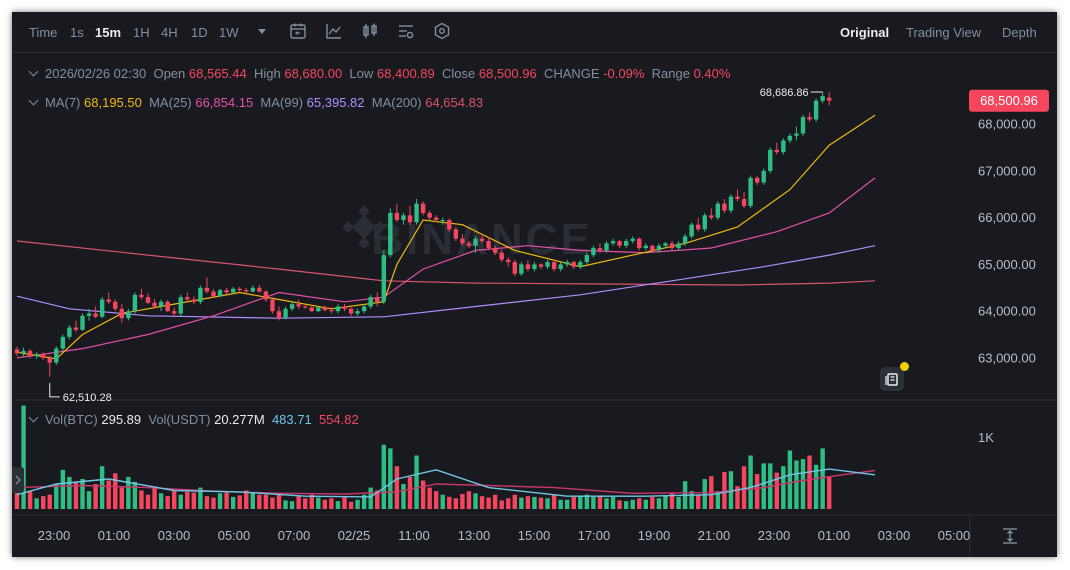 The height and width of the screenshot is (570, 1070). Describe the element at coordinates (442, 31) in the screenshot. I see `hexagon-settings-icon` at that location.